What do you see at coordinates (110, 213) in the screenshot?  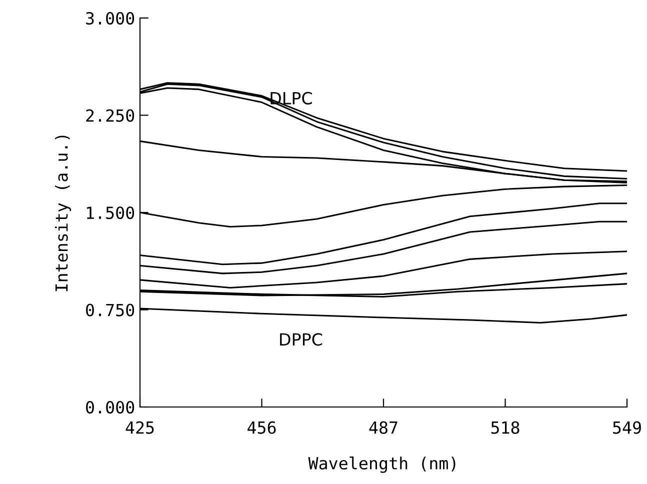 I see `y-tick-label: 1.500` at bounding box center [110, 213].